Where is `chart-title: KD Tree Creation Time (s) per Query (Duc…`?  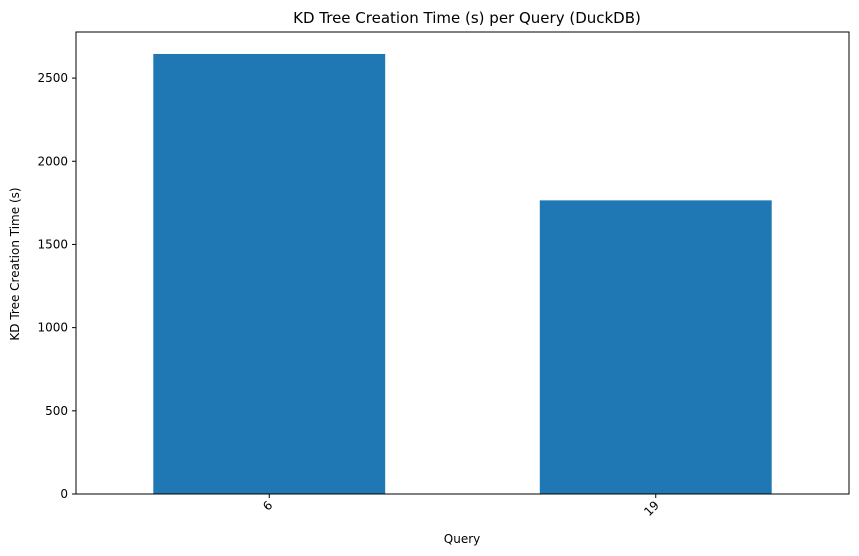 chart-title: KD Tree Creation Time (s) per Query (Duc… is located at coordinates (467, 18).